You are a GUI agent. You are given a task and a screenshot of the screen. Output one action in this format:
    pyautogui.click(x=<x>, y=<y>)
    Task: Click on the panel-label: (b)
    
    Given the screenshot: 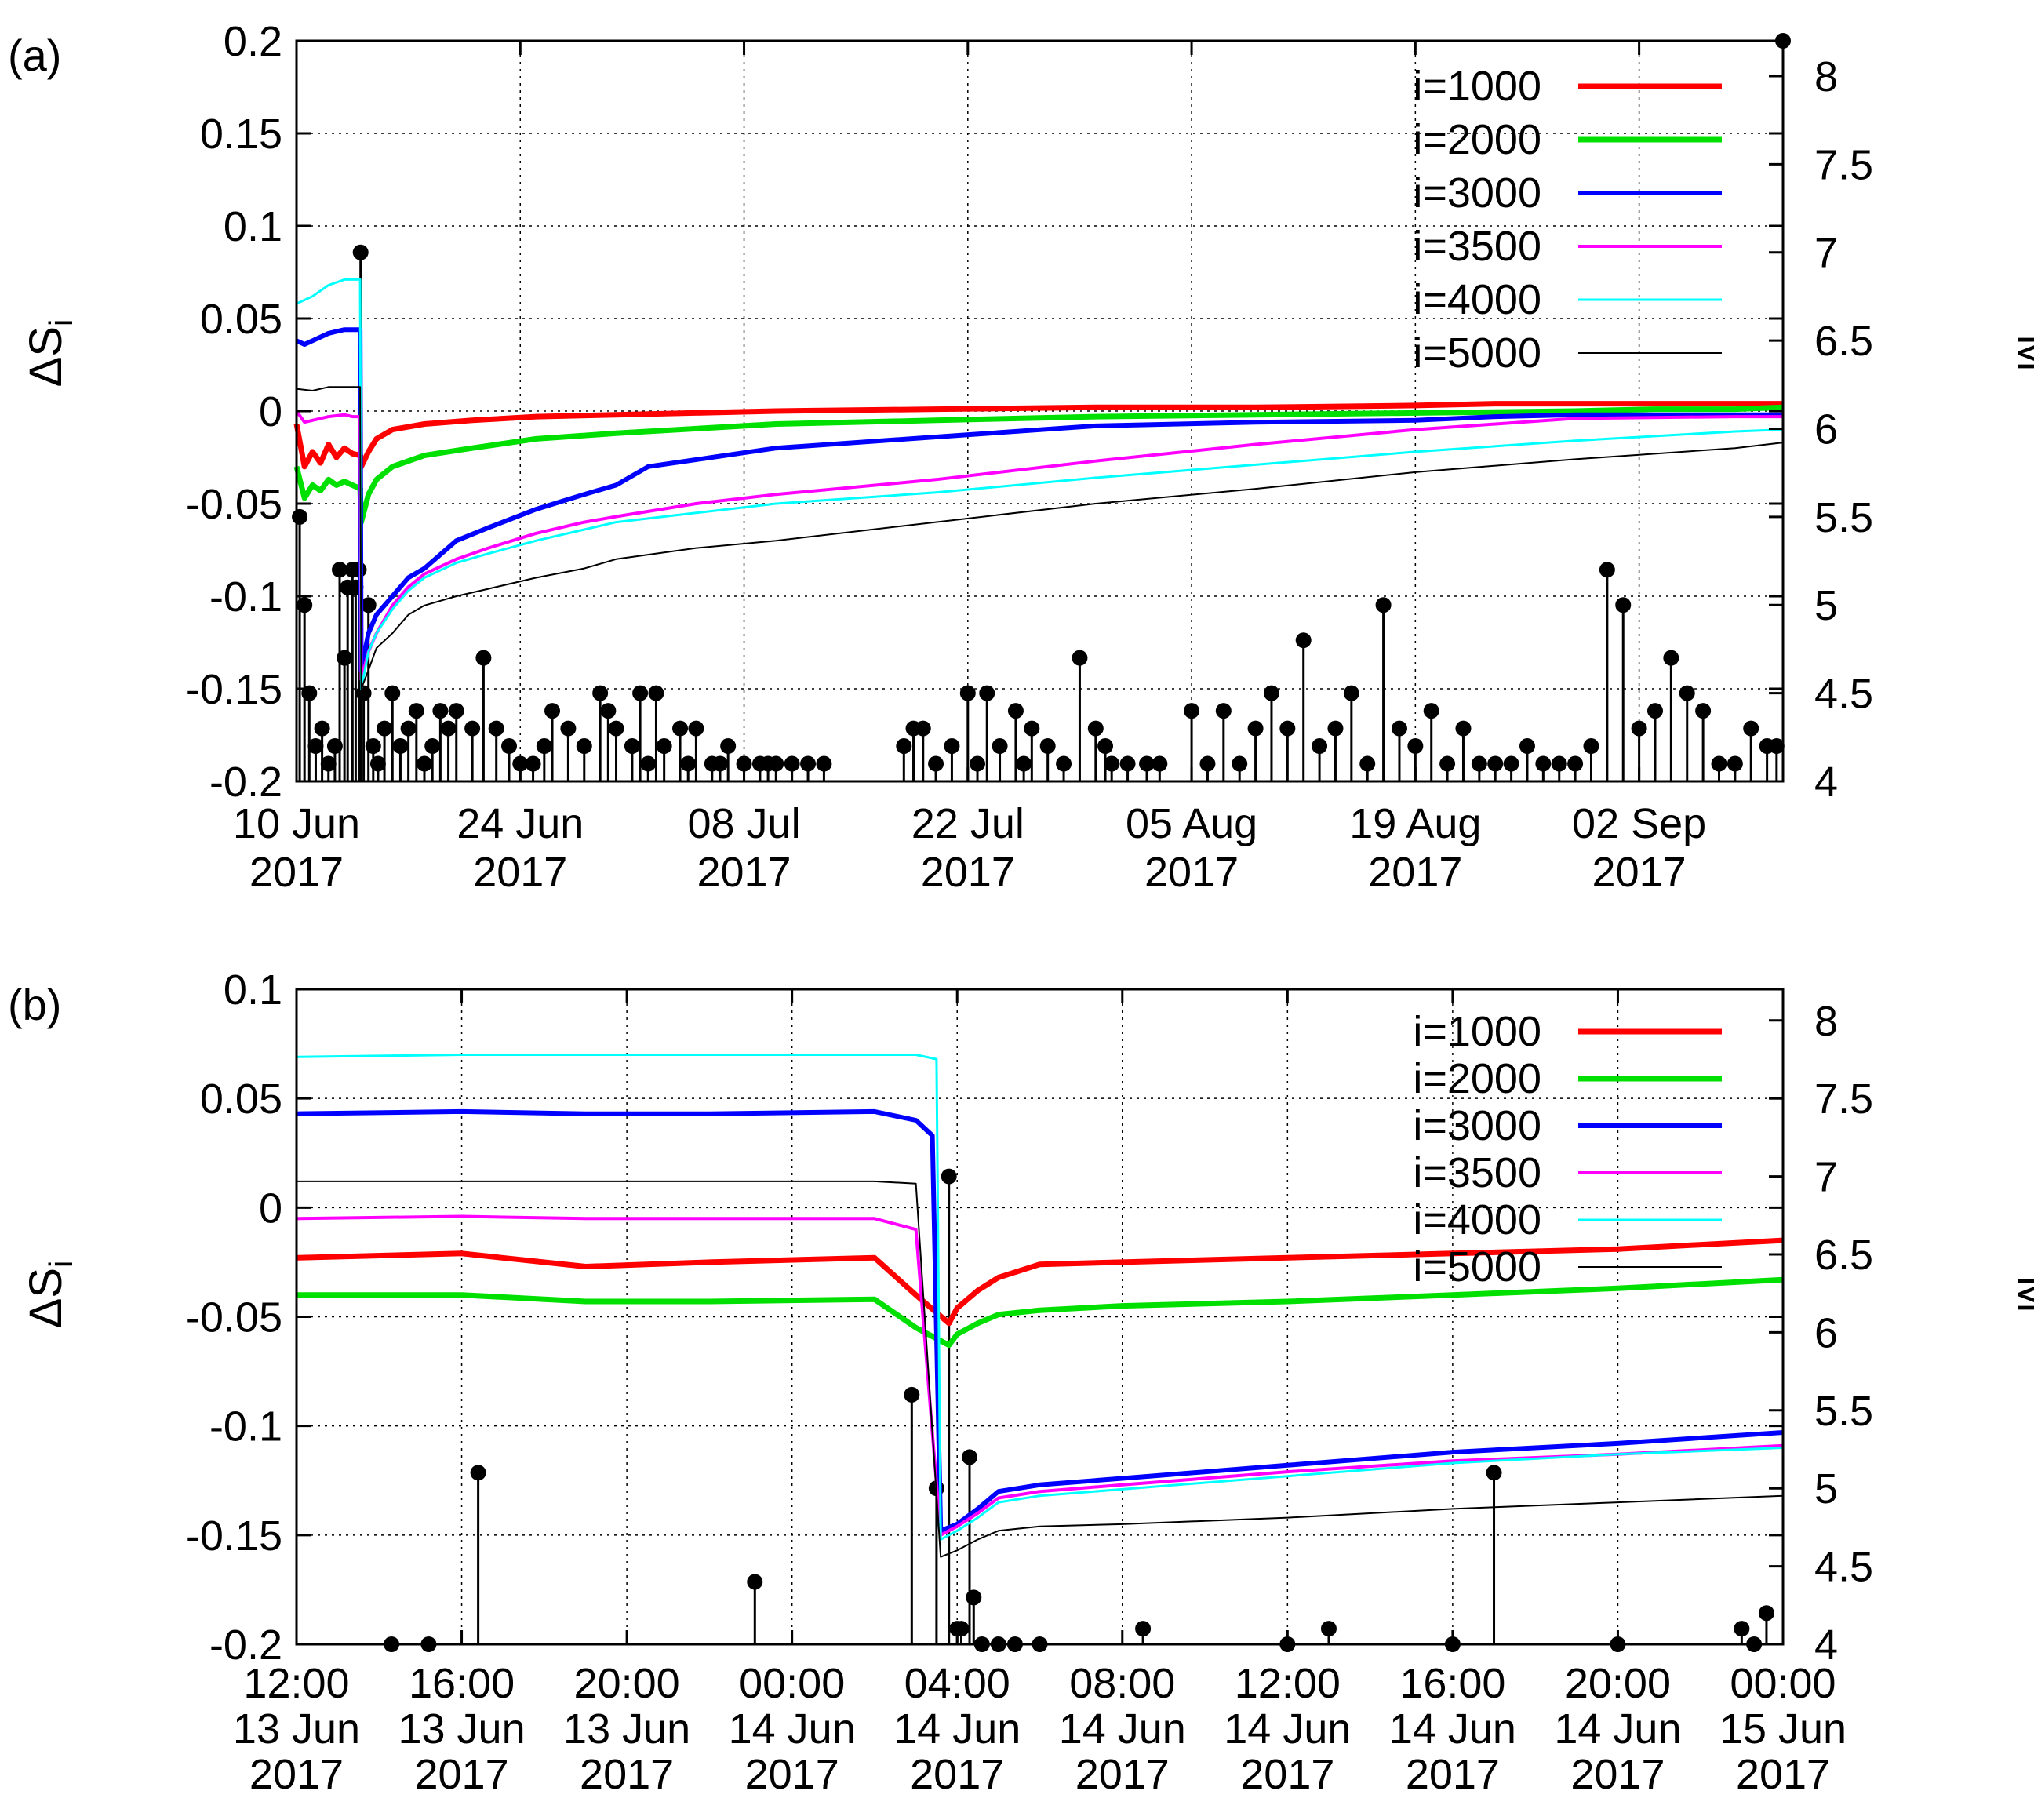 What is the action you would take?
    pyautogui.click(x=34, y=1004)
    